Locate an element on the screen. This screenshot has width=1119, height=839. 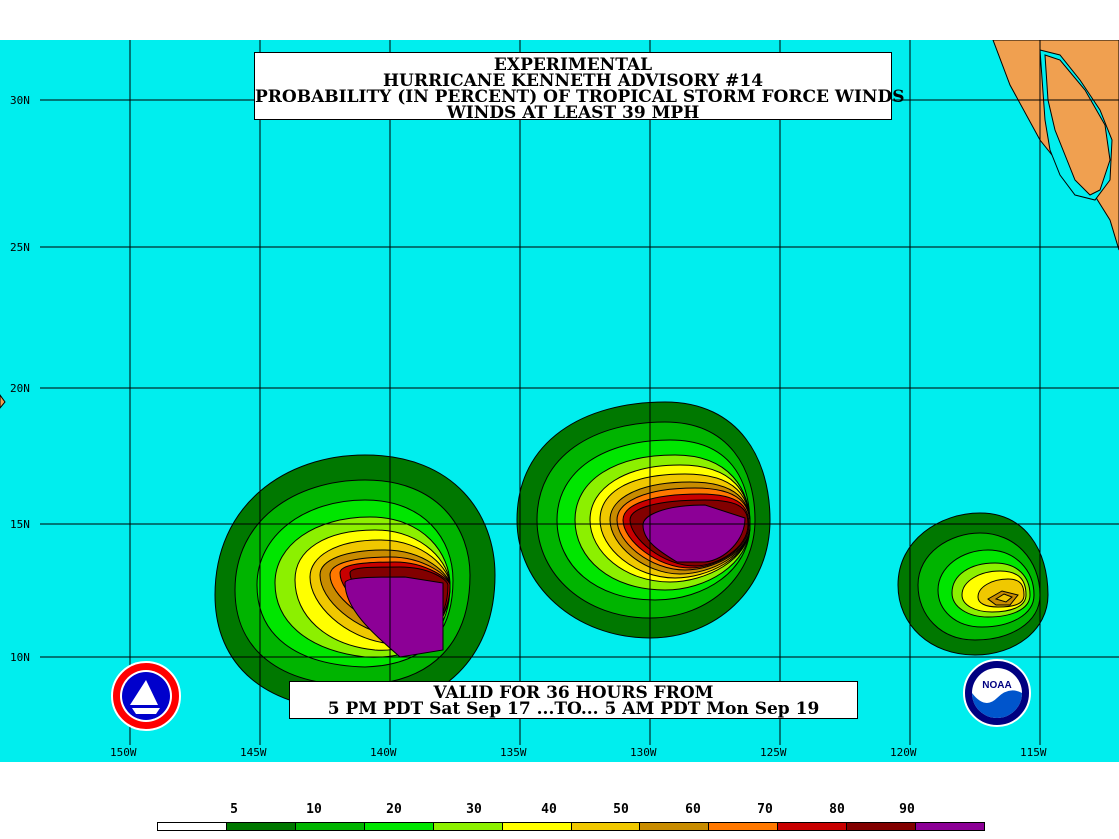
legend-label-50: 50 is located at coordinates (621, 809).